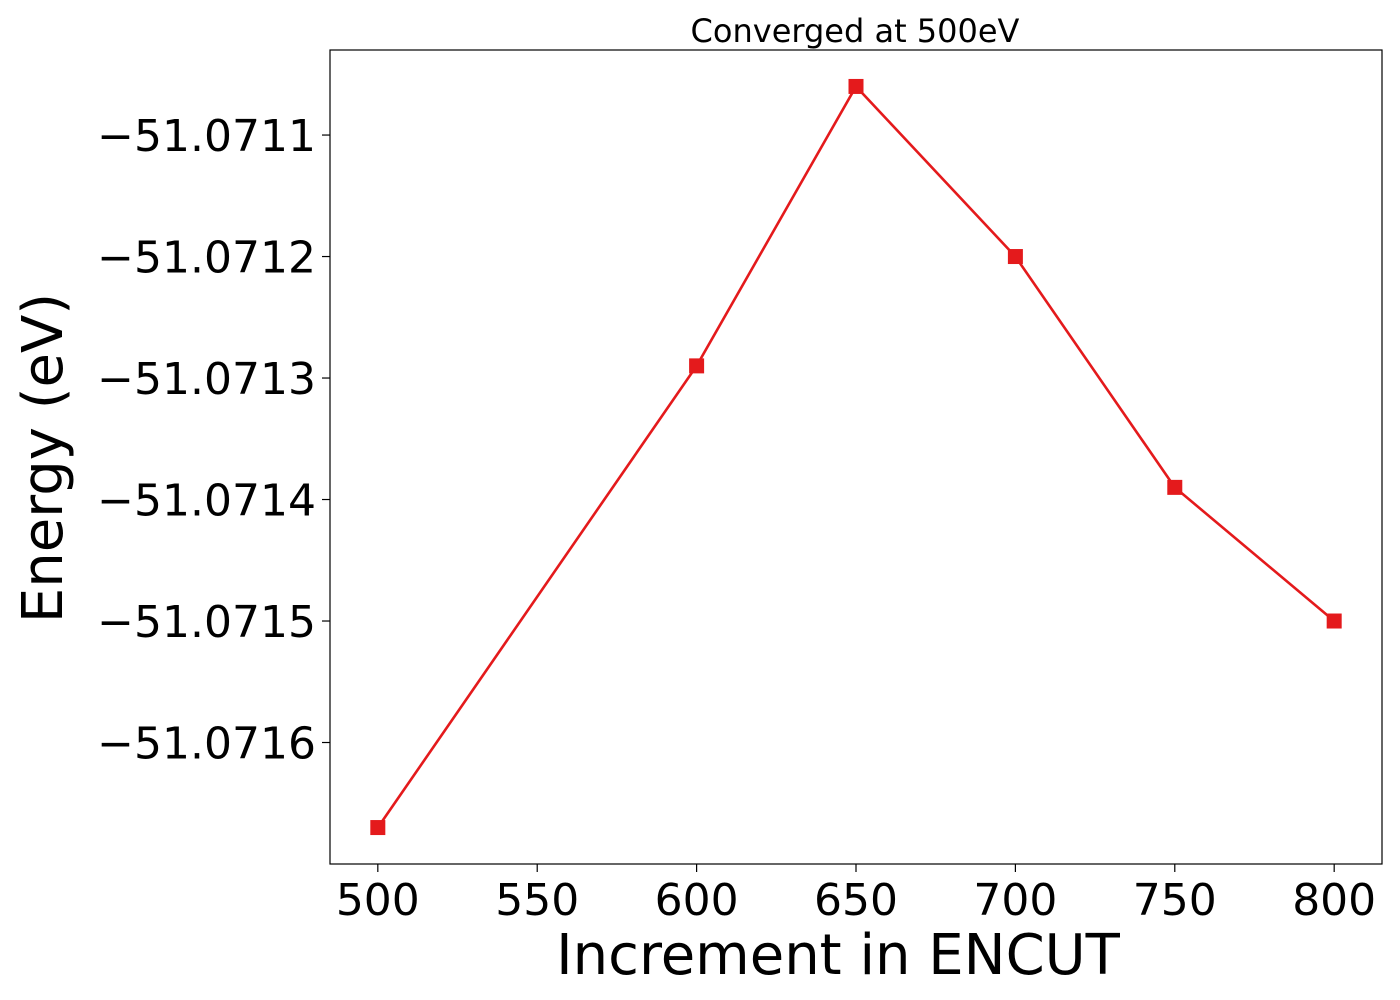 The width and height of the screenshot is (1400, 1000). What do you see at coordinates (697, 900) in the screenshot?
I see `x-tick-label: 600` at bounding box center [697, 900].